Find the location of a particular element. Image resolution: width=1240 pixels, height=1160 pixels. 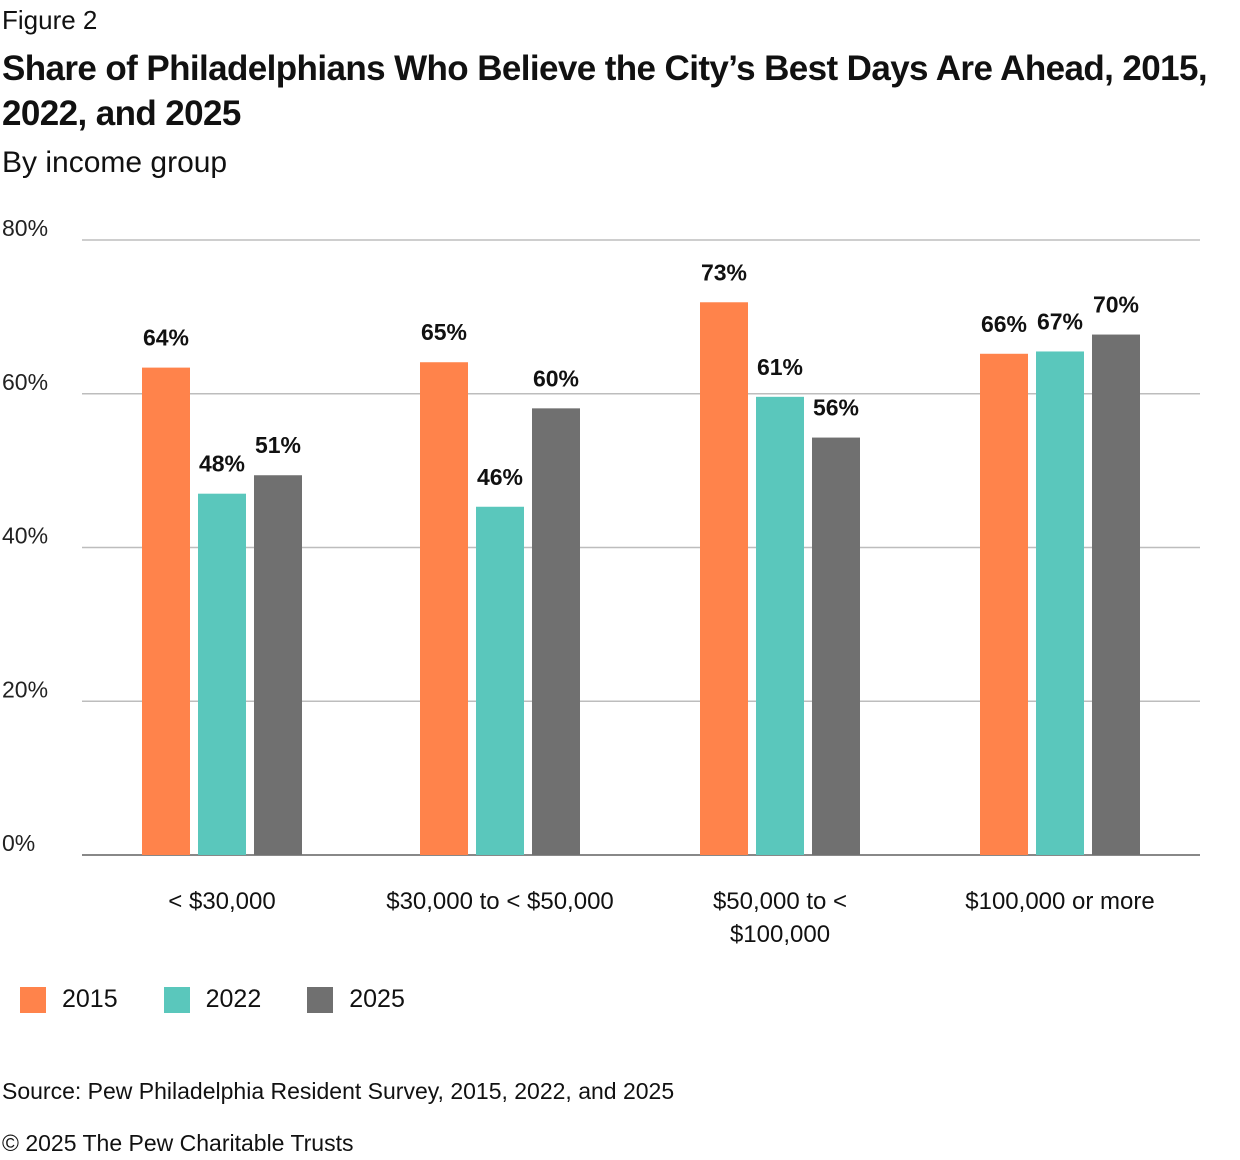

y-tick-label: 20% is located at coordinates (25, 689).